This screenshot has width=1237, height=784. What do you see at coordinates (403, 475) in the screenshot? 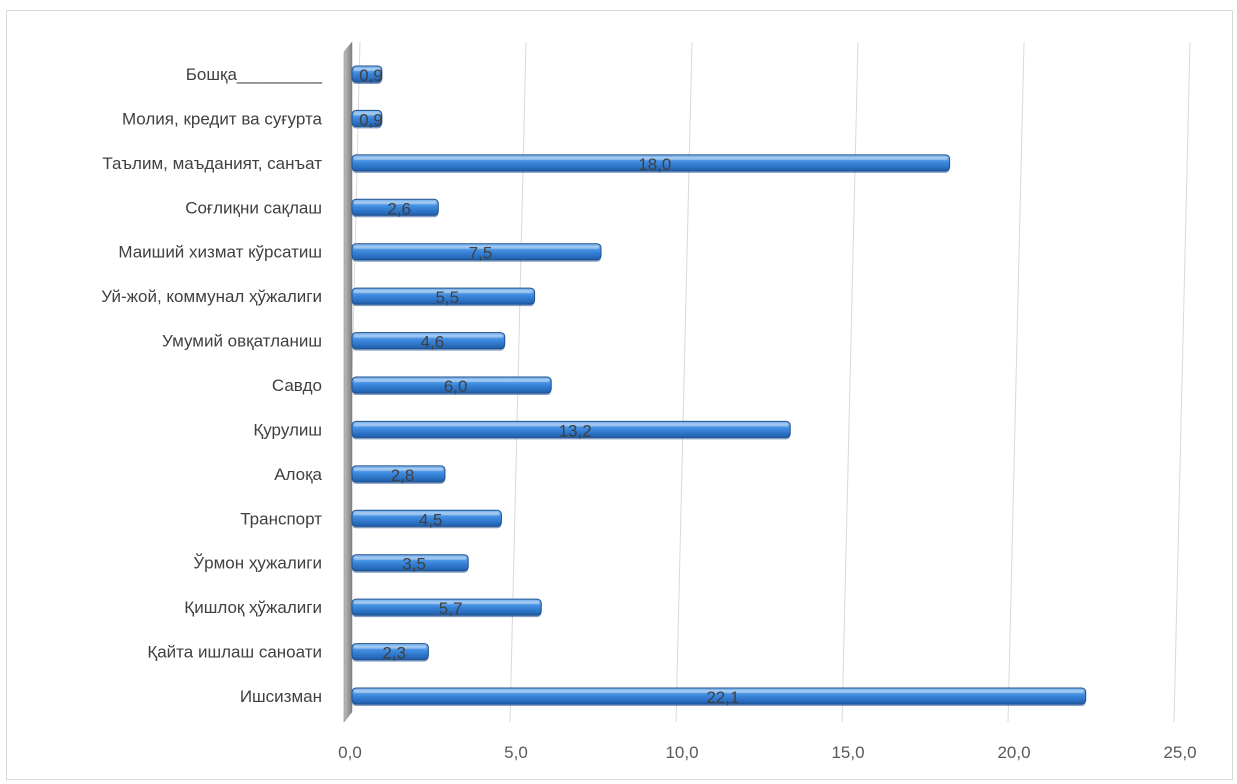
I see `data-label: 2,8` at bounding box center [403, 475].